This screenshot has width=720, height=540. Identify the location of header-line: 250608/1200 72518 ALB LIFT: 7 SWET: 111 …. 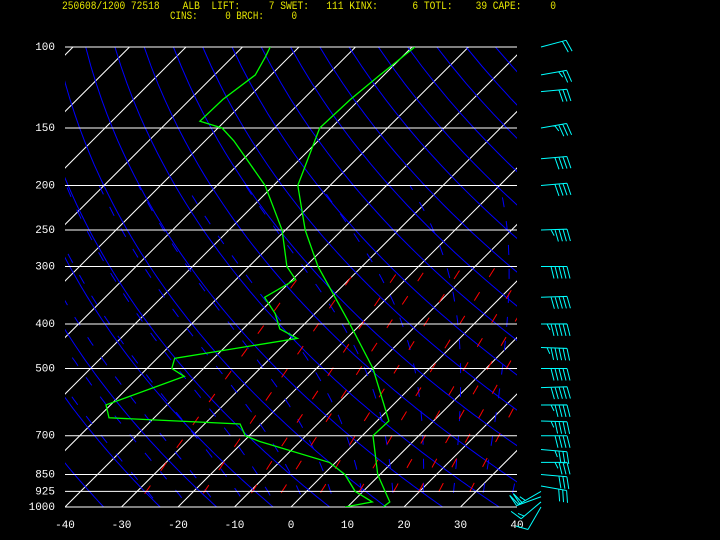
(309, 7).